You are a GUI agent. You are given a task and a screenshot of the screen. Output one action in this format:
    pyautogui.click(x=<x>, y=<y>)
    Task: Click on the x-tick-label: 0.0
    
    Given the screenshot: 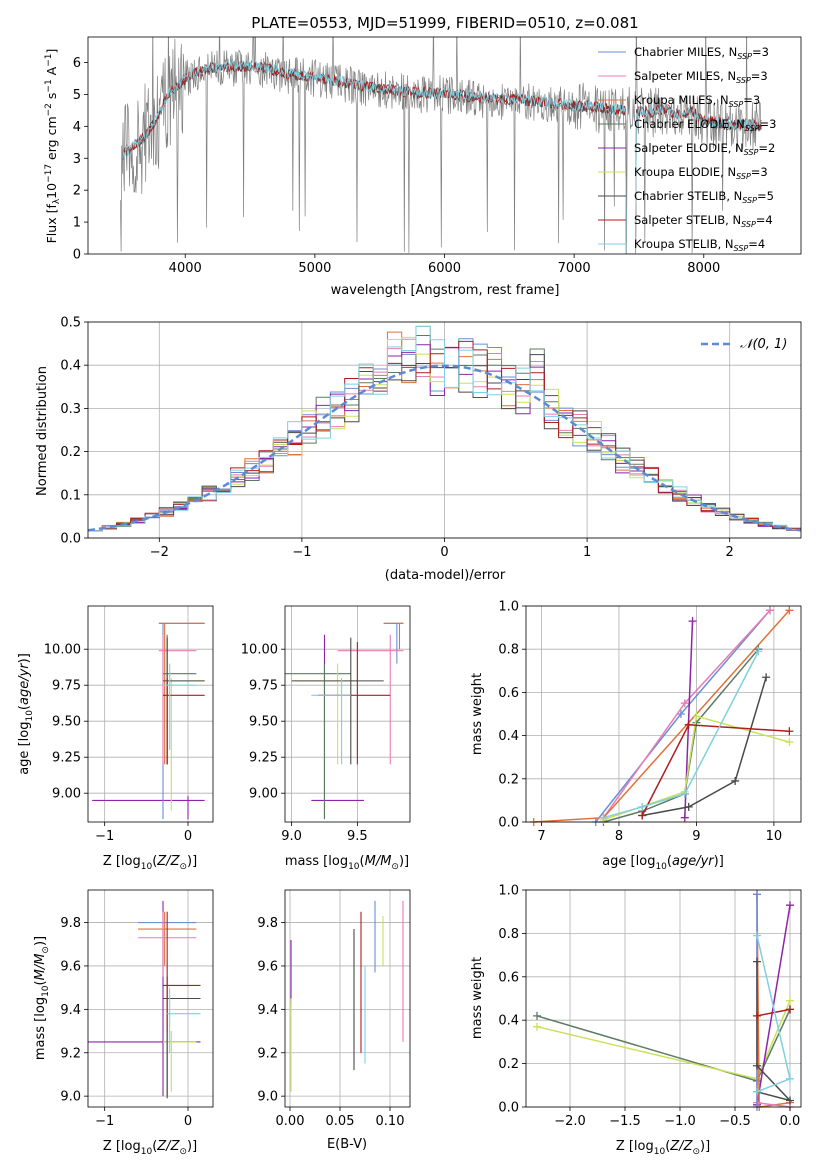 What is the action you would take?
    pyautogui.click(x=790, y=1121)
    